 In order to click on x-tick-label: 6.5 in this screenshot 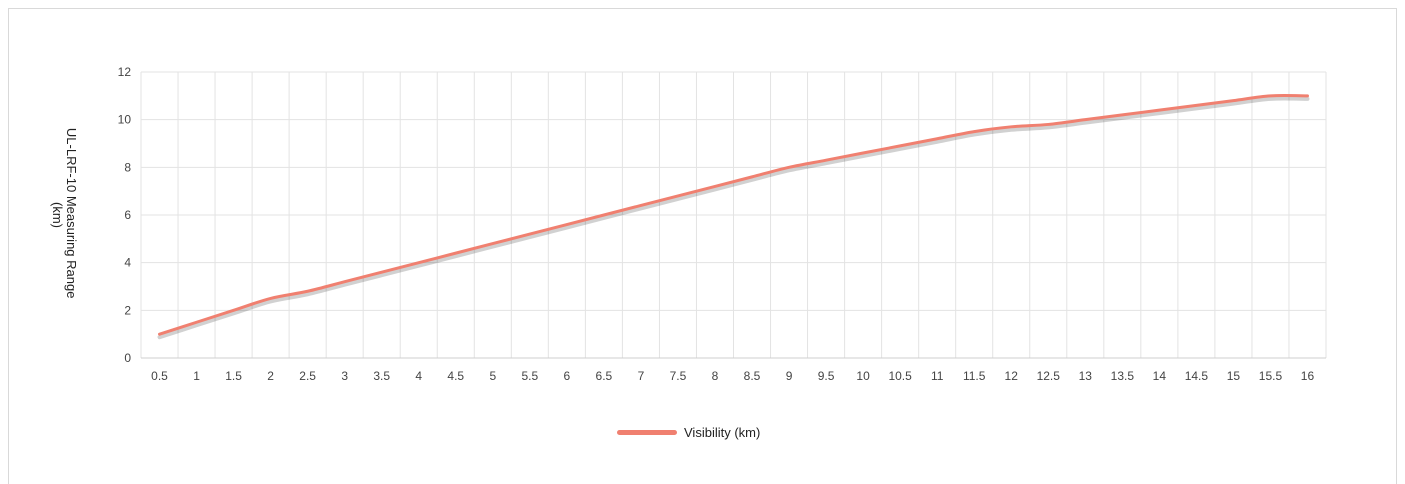, I will do `click(604, 376)`.